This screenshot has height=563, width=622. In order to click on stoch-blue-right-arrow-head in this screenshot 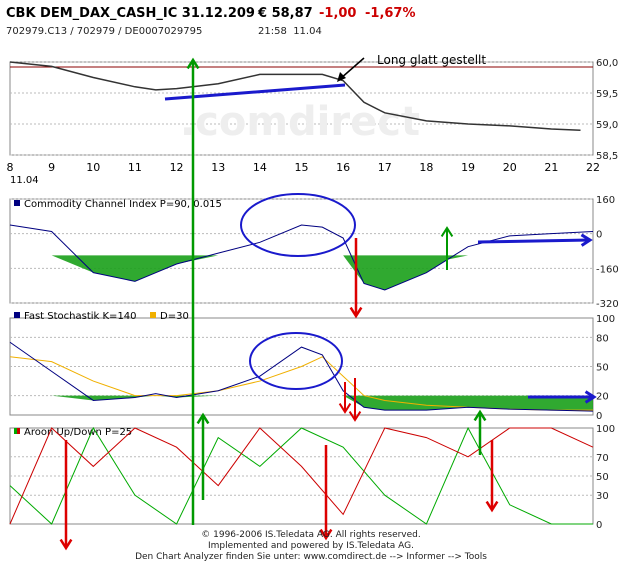, I will do `click(590, 397)`.